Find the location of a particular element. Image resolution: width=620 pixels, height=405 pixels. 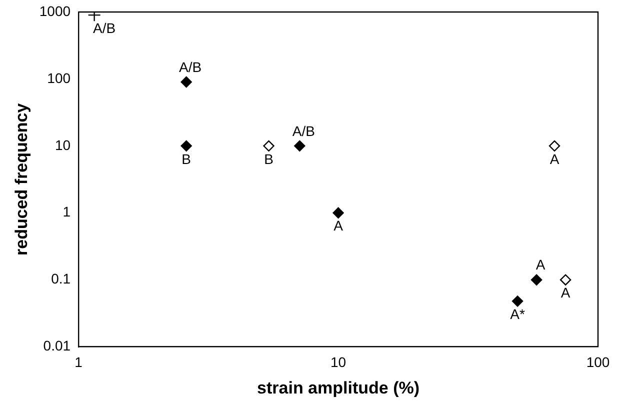

y-tick-label: 1 is located at coordinates (66, 212).